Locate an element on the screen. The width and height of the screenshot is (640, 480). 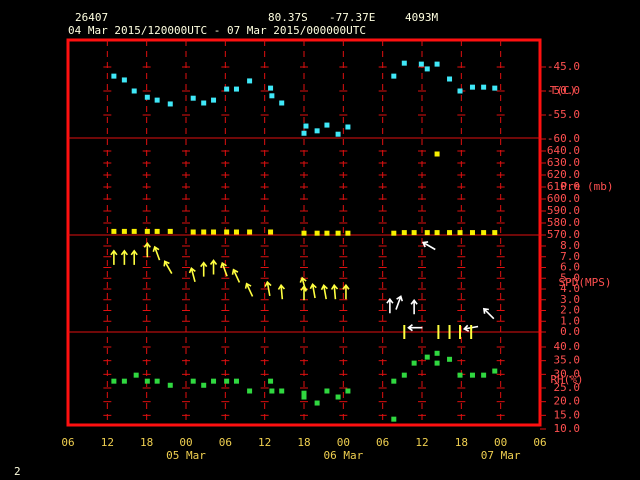
y-tick-label: 40.0 is located at coordinates (567, 346).